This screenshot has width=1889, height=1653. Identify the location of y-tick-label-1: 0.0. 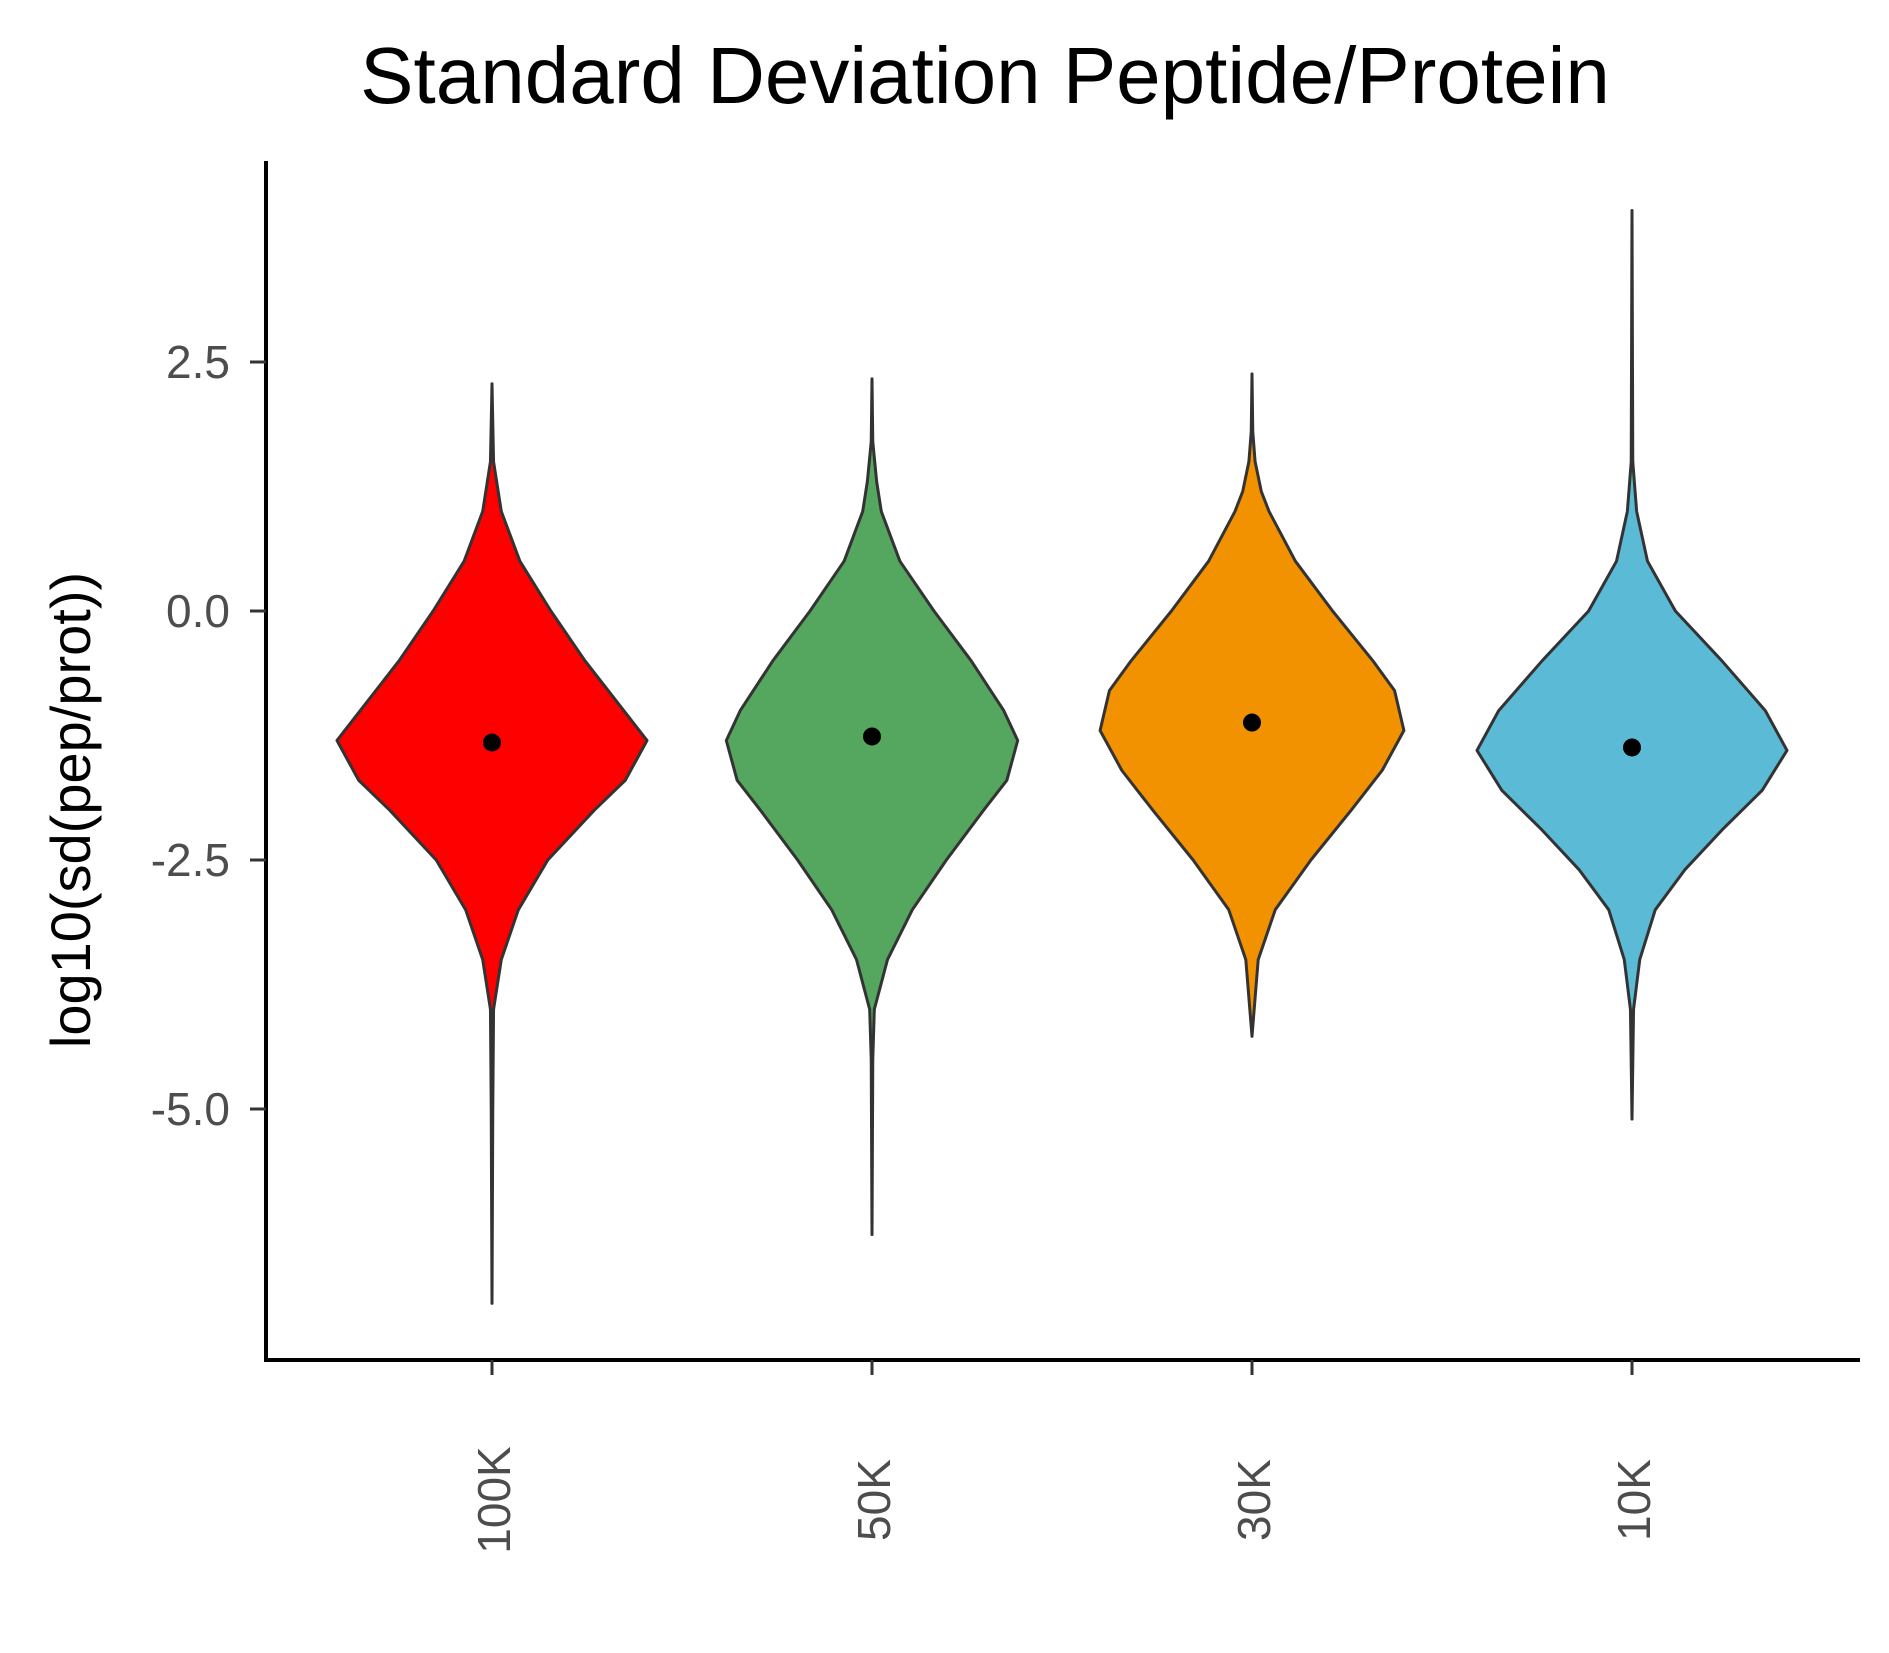
(198, 611).